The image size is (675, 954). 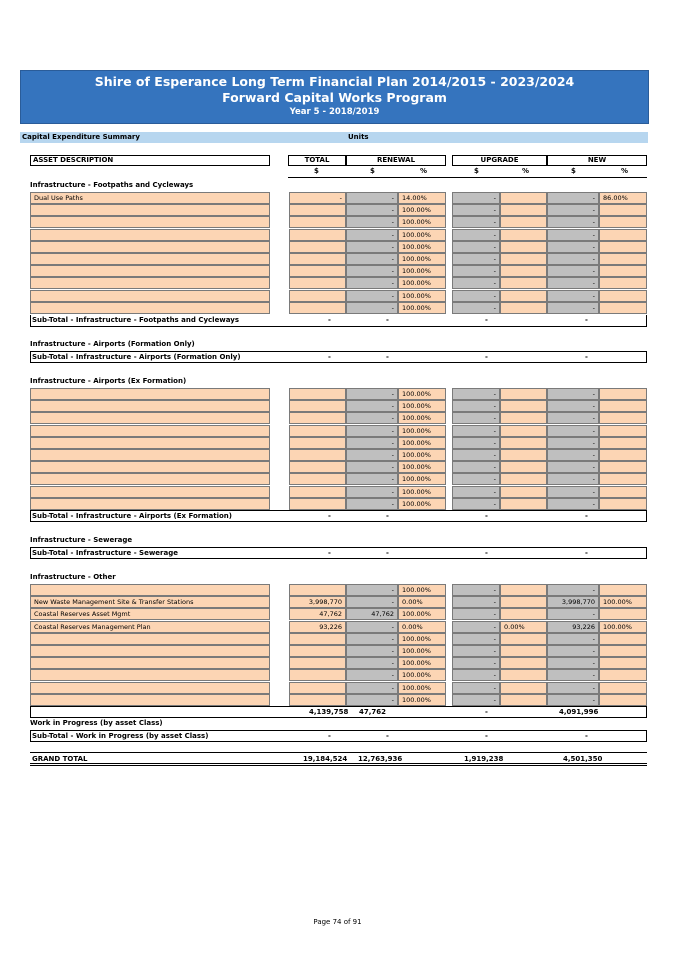 I want to click on cell-ren: 47,762, so click(x=372, y=614).